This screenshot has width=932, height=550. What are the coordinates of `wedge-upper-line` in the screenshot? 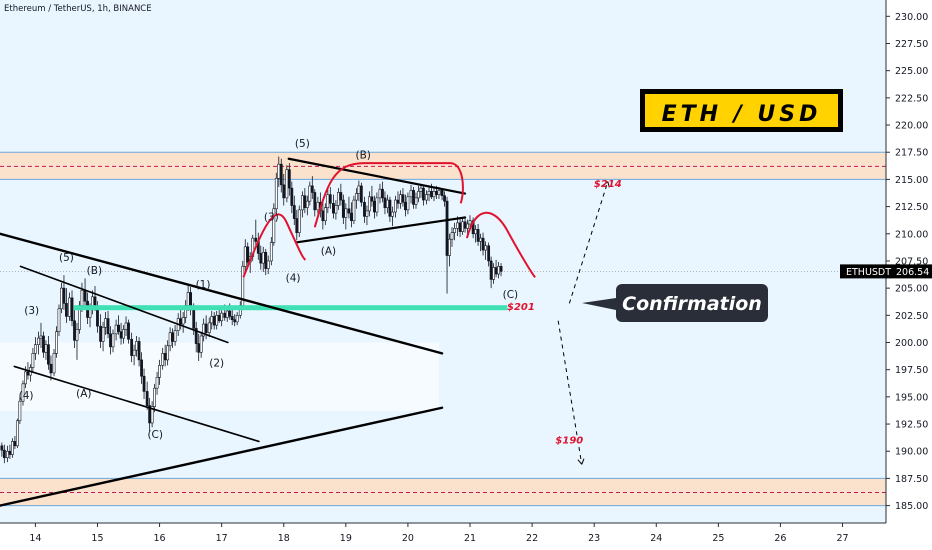 It's located at (377, 176).